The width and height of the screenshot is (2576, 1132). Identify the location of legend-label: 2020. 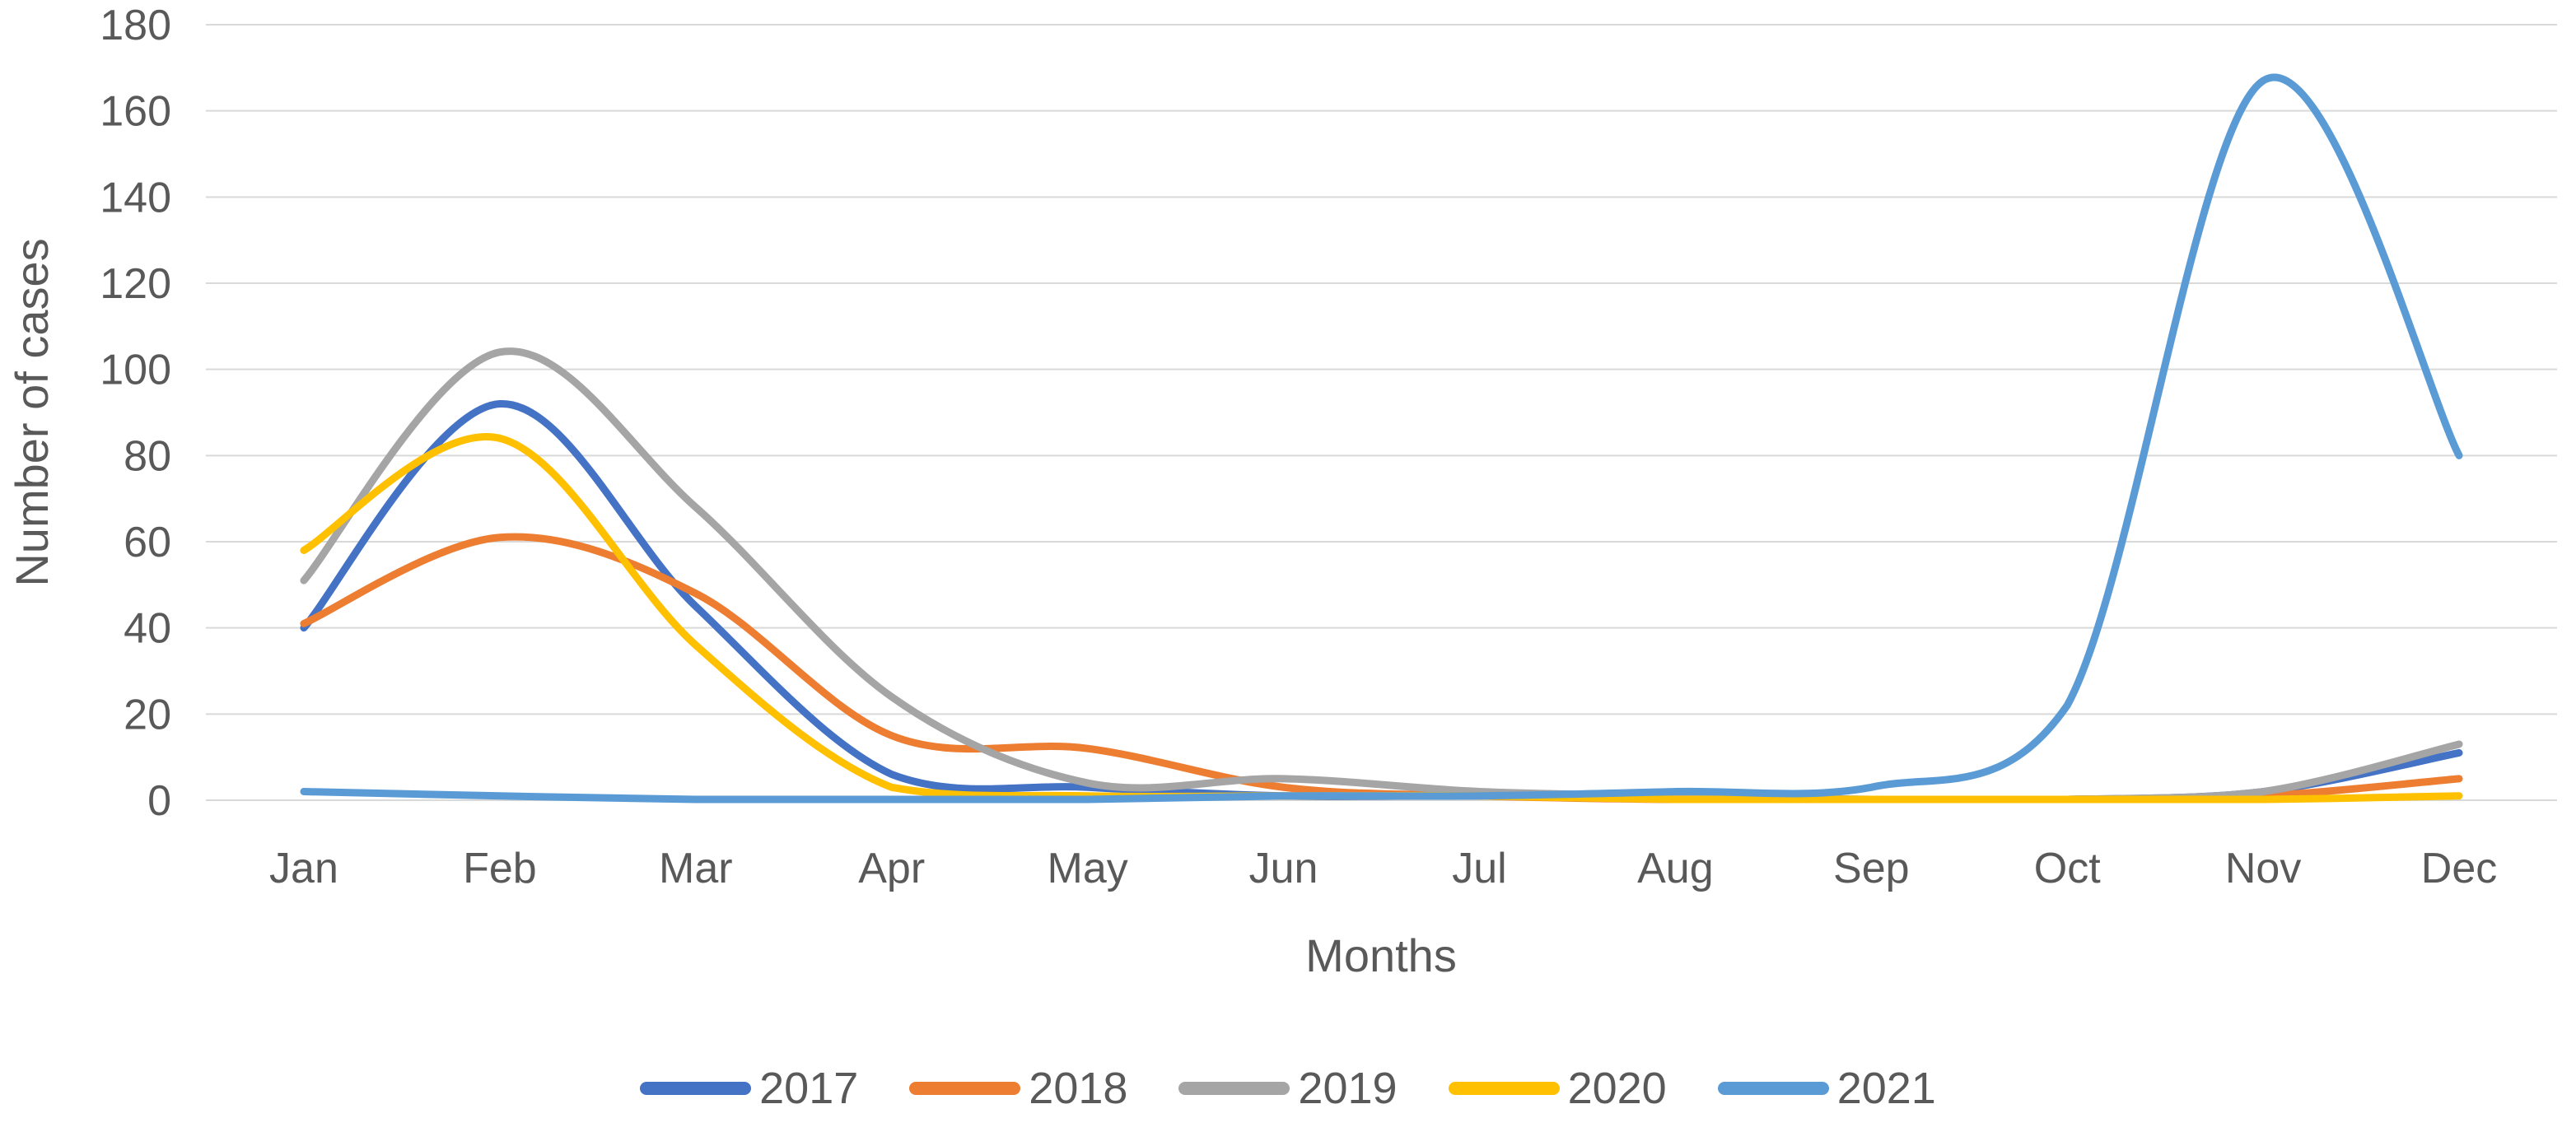
(1617, 1088).